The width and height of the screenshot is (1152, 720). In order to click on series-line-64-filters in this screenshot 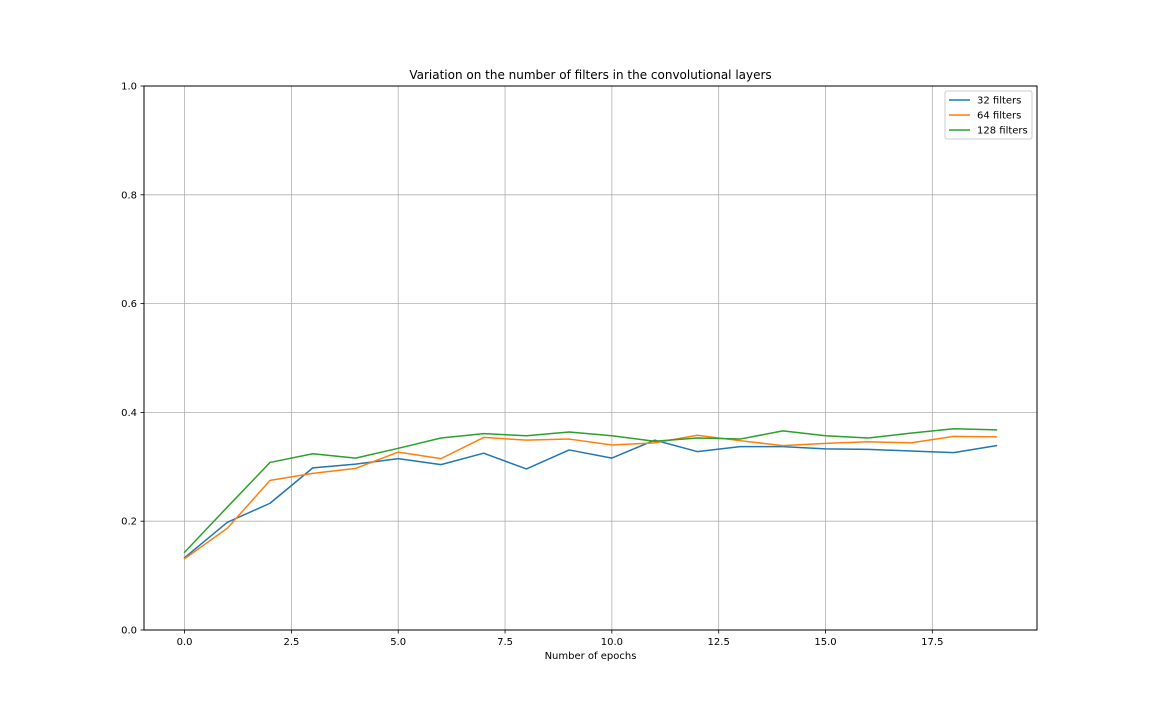, I will do `click(590, 497)`.